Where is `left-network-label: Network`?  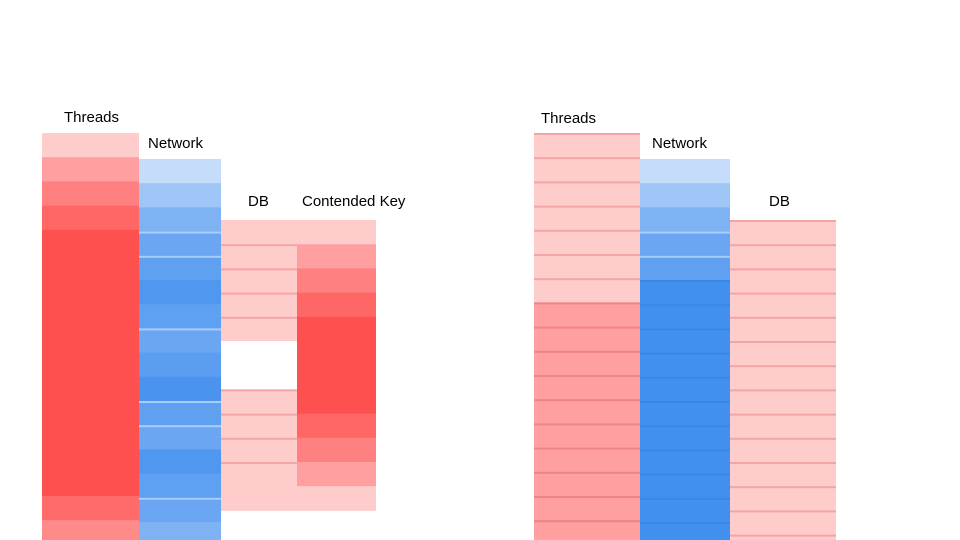
left-network-label: Network is located at coordinates (176, 143).